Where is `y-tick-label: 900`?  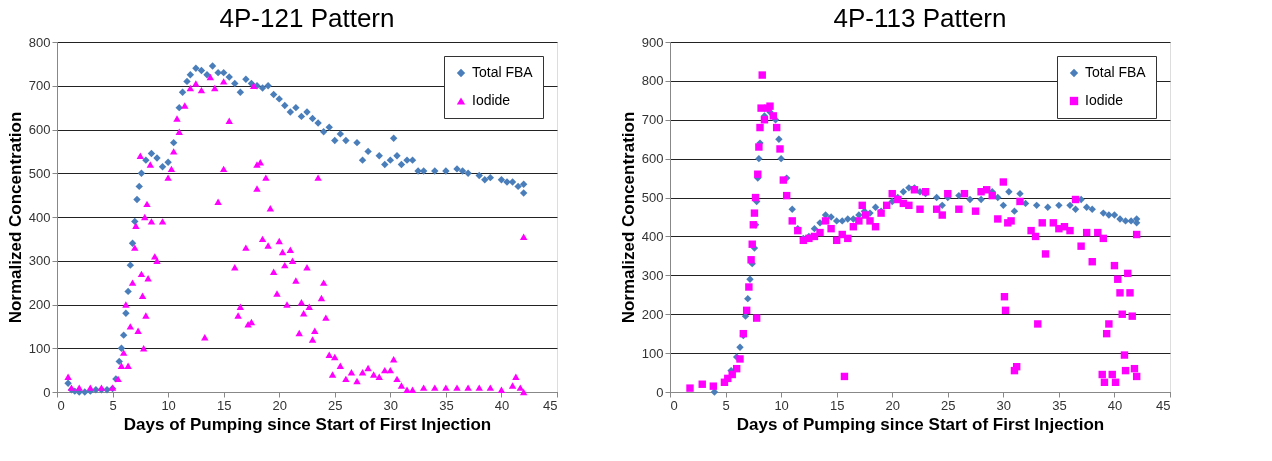 y-tick-label: 900 is located at coordinates (652, 42).